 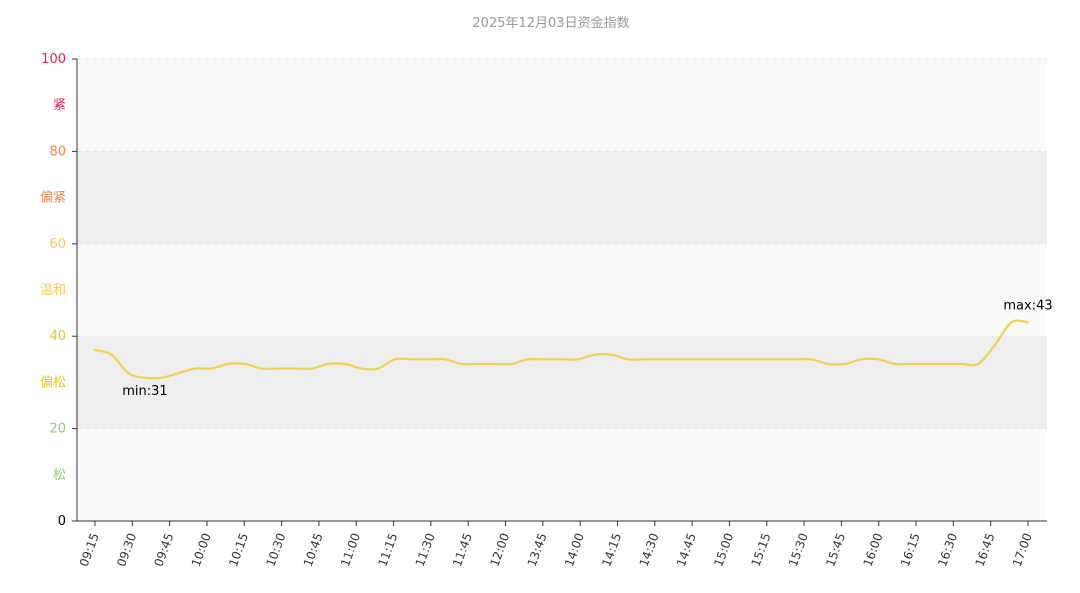 I want to click on x-tick-label-16:15: 16:15, so click(x=910, y=549).